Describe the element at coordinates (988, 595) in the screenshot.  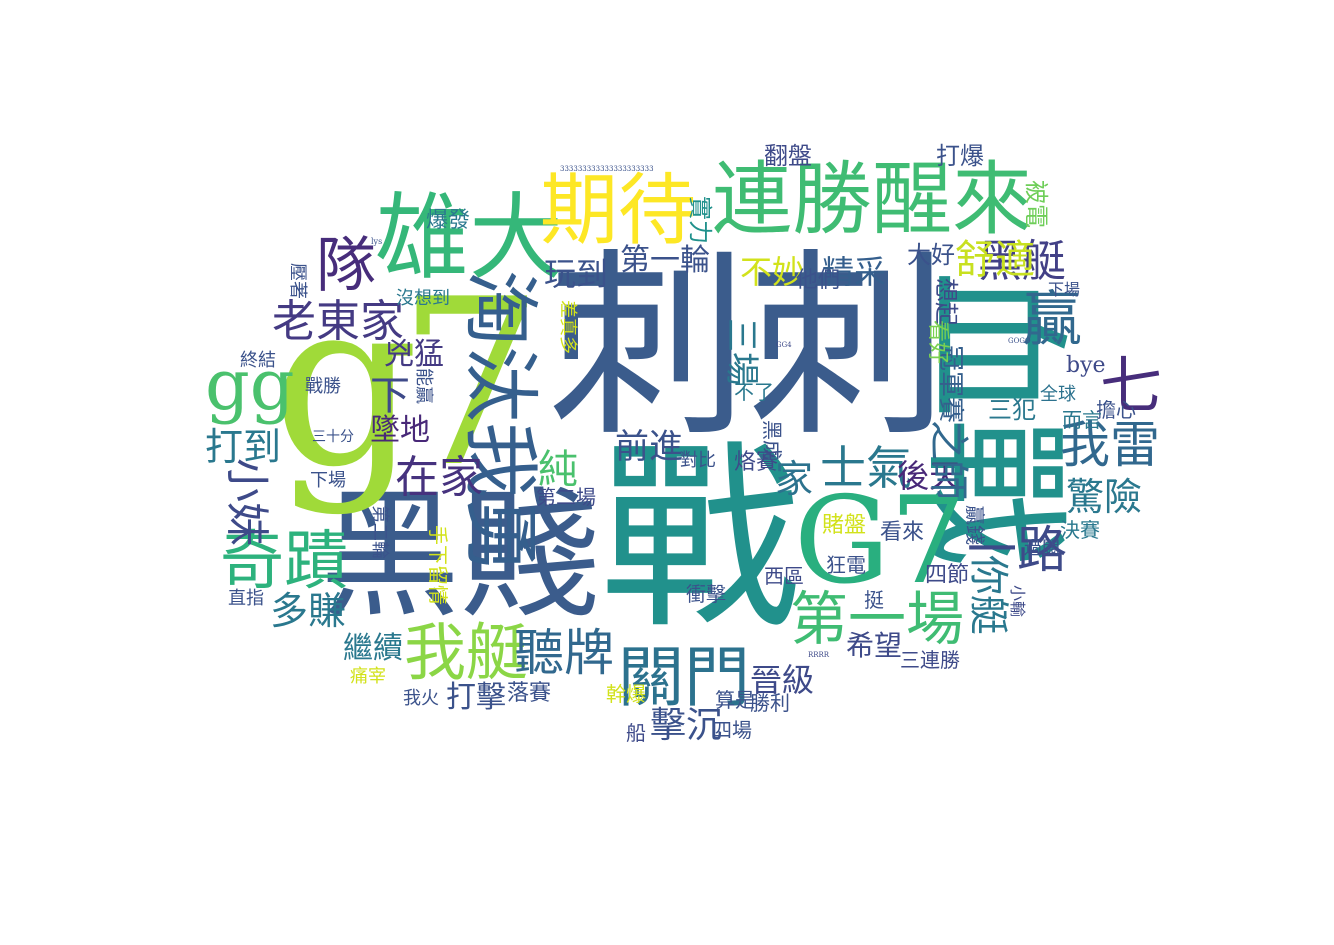
I see `word: 你艇` at that location.